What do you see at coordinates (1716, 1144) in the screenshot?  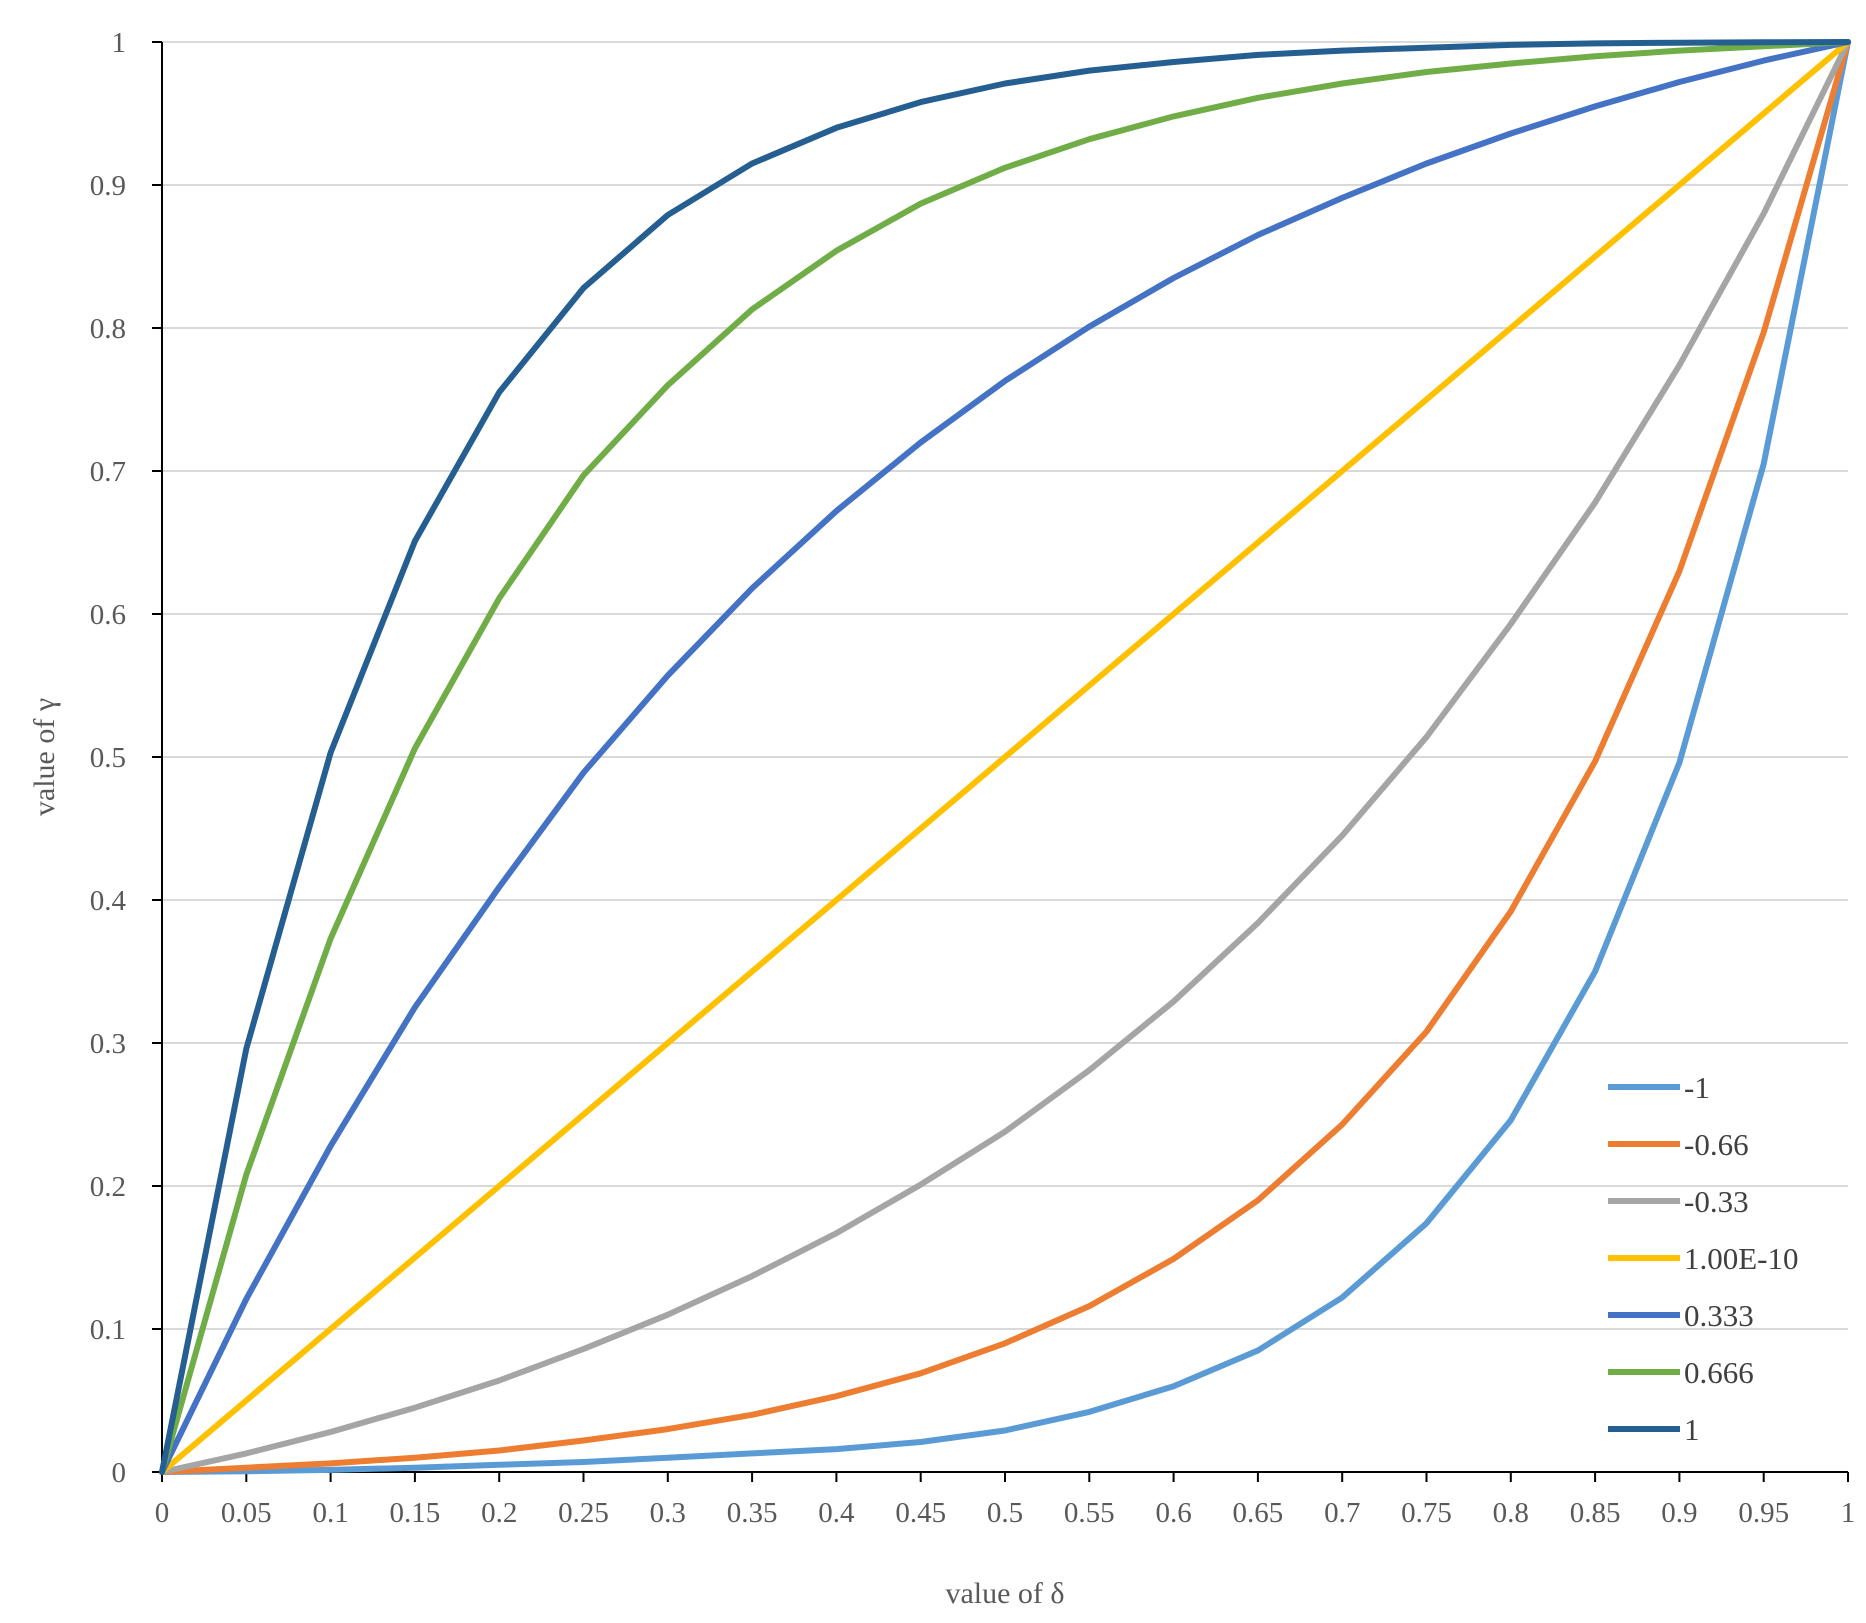 I see `legend-label: -0.66` at bounding box center [1716, 1144].